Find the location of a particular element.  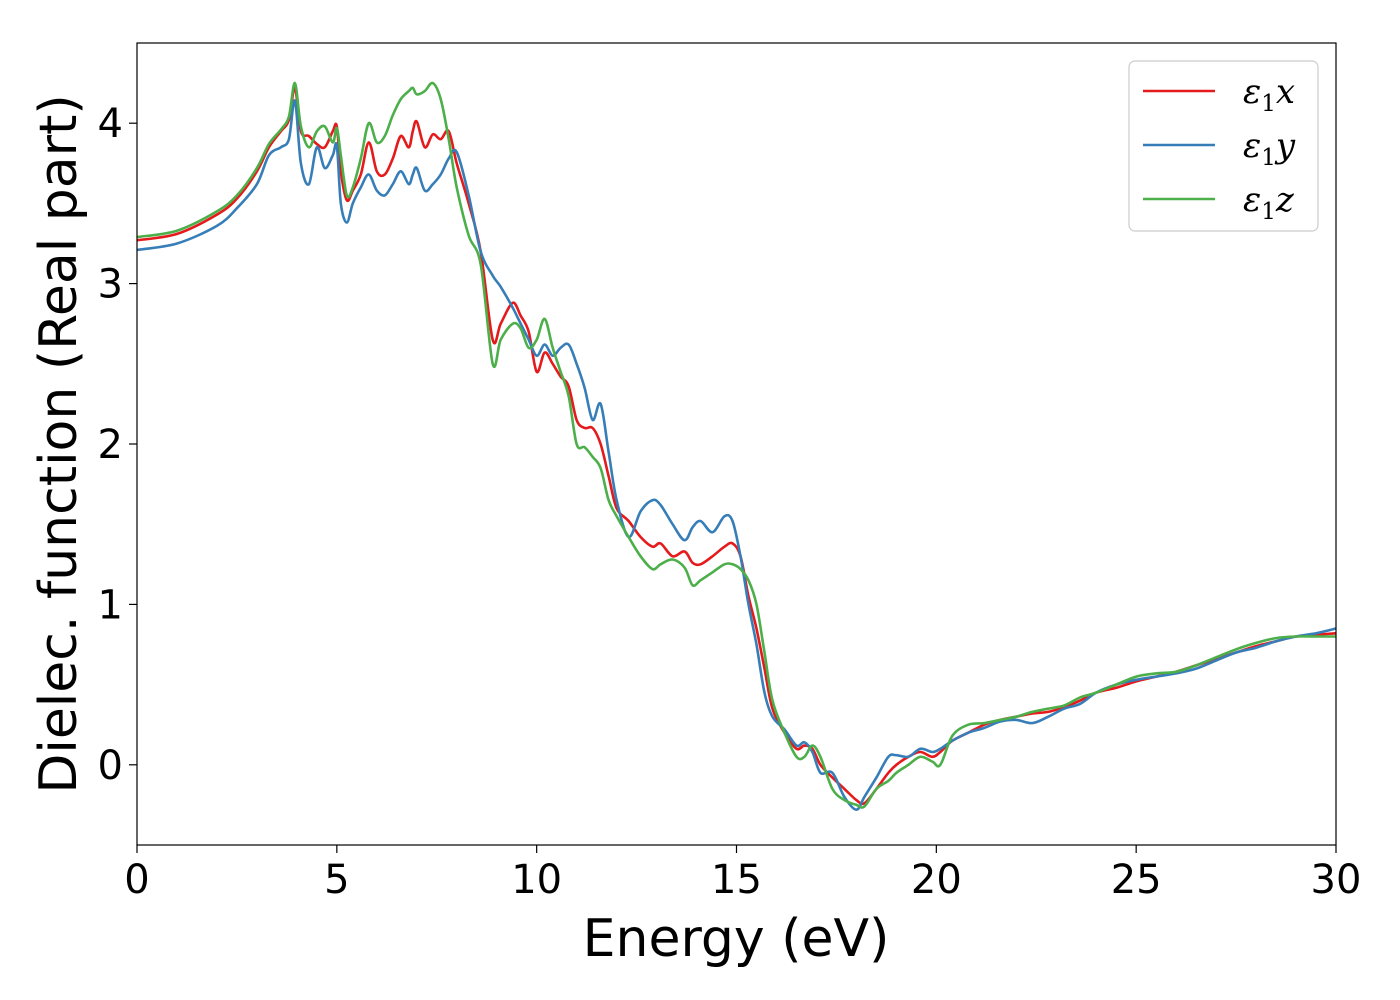

legend-axis: y is located at coordinates (1285, 146).